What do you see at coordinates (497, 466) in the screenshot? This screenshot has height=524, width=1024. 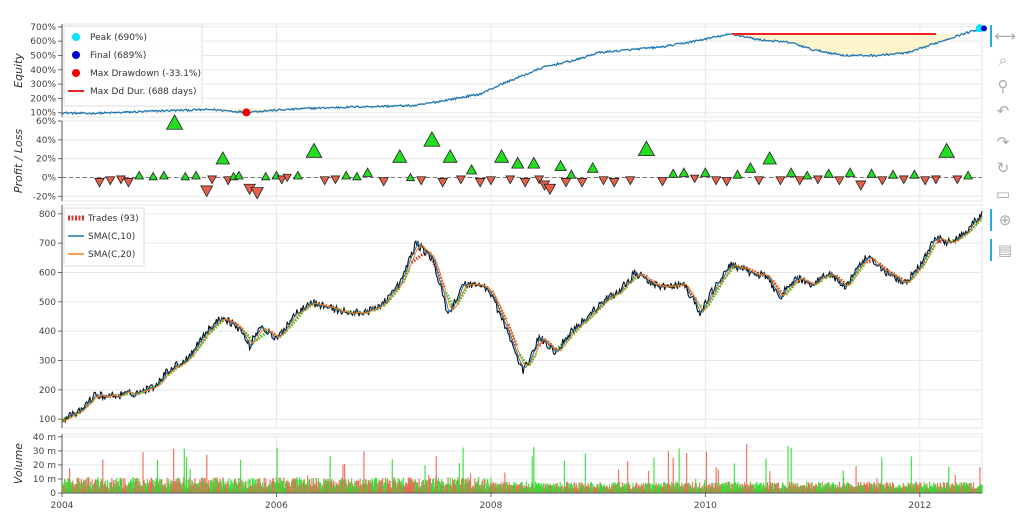 I see `volume-panel: 0 10 m 20 m 30 m 40 m Volume` at bounding box center [497, 466].